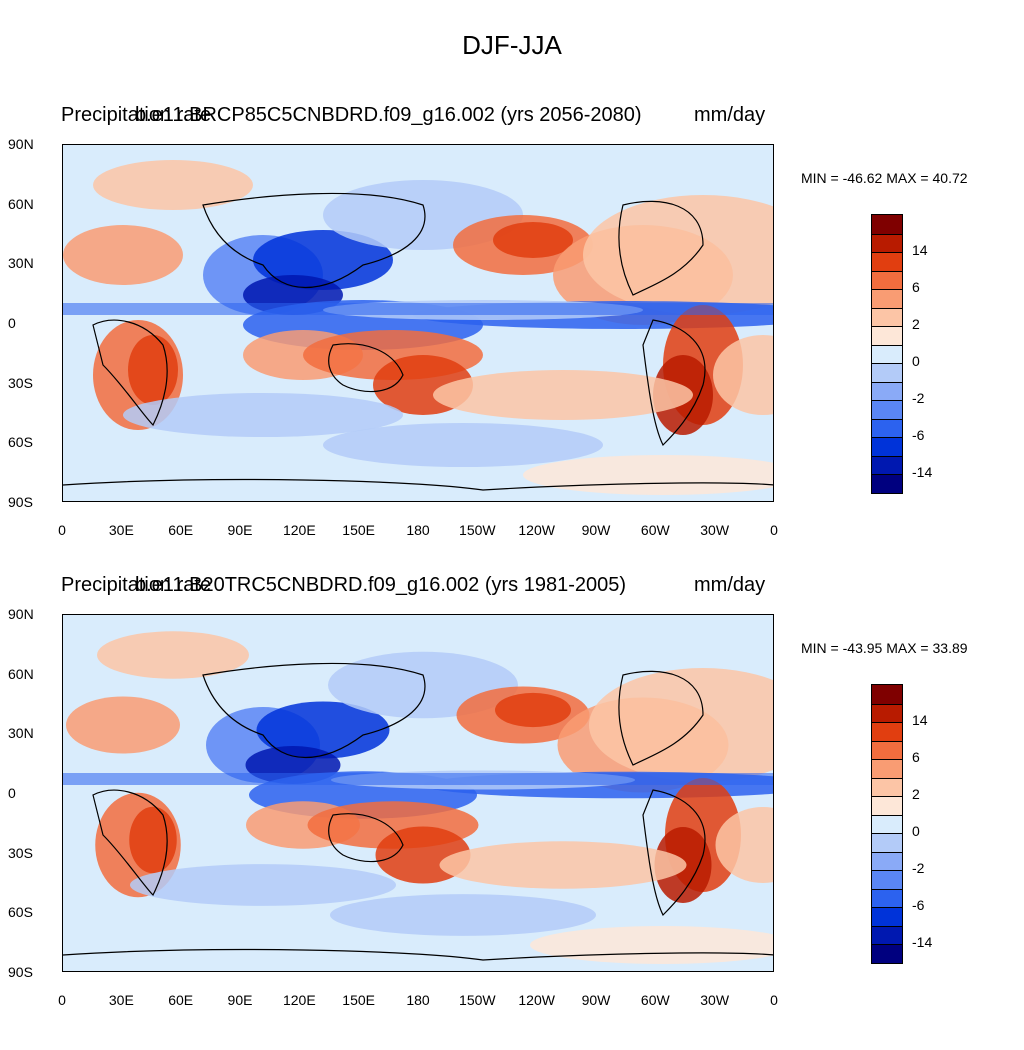 The image size is (1024, 1050). Describe the element at coordinates (730, 585) in the screenshot. I see `panel-units-label: mm/day` at that location.